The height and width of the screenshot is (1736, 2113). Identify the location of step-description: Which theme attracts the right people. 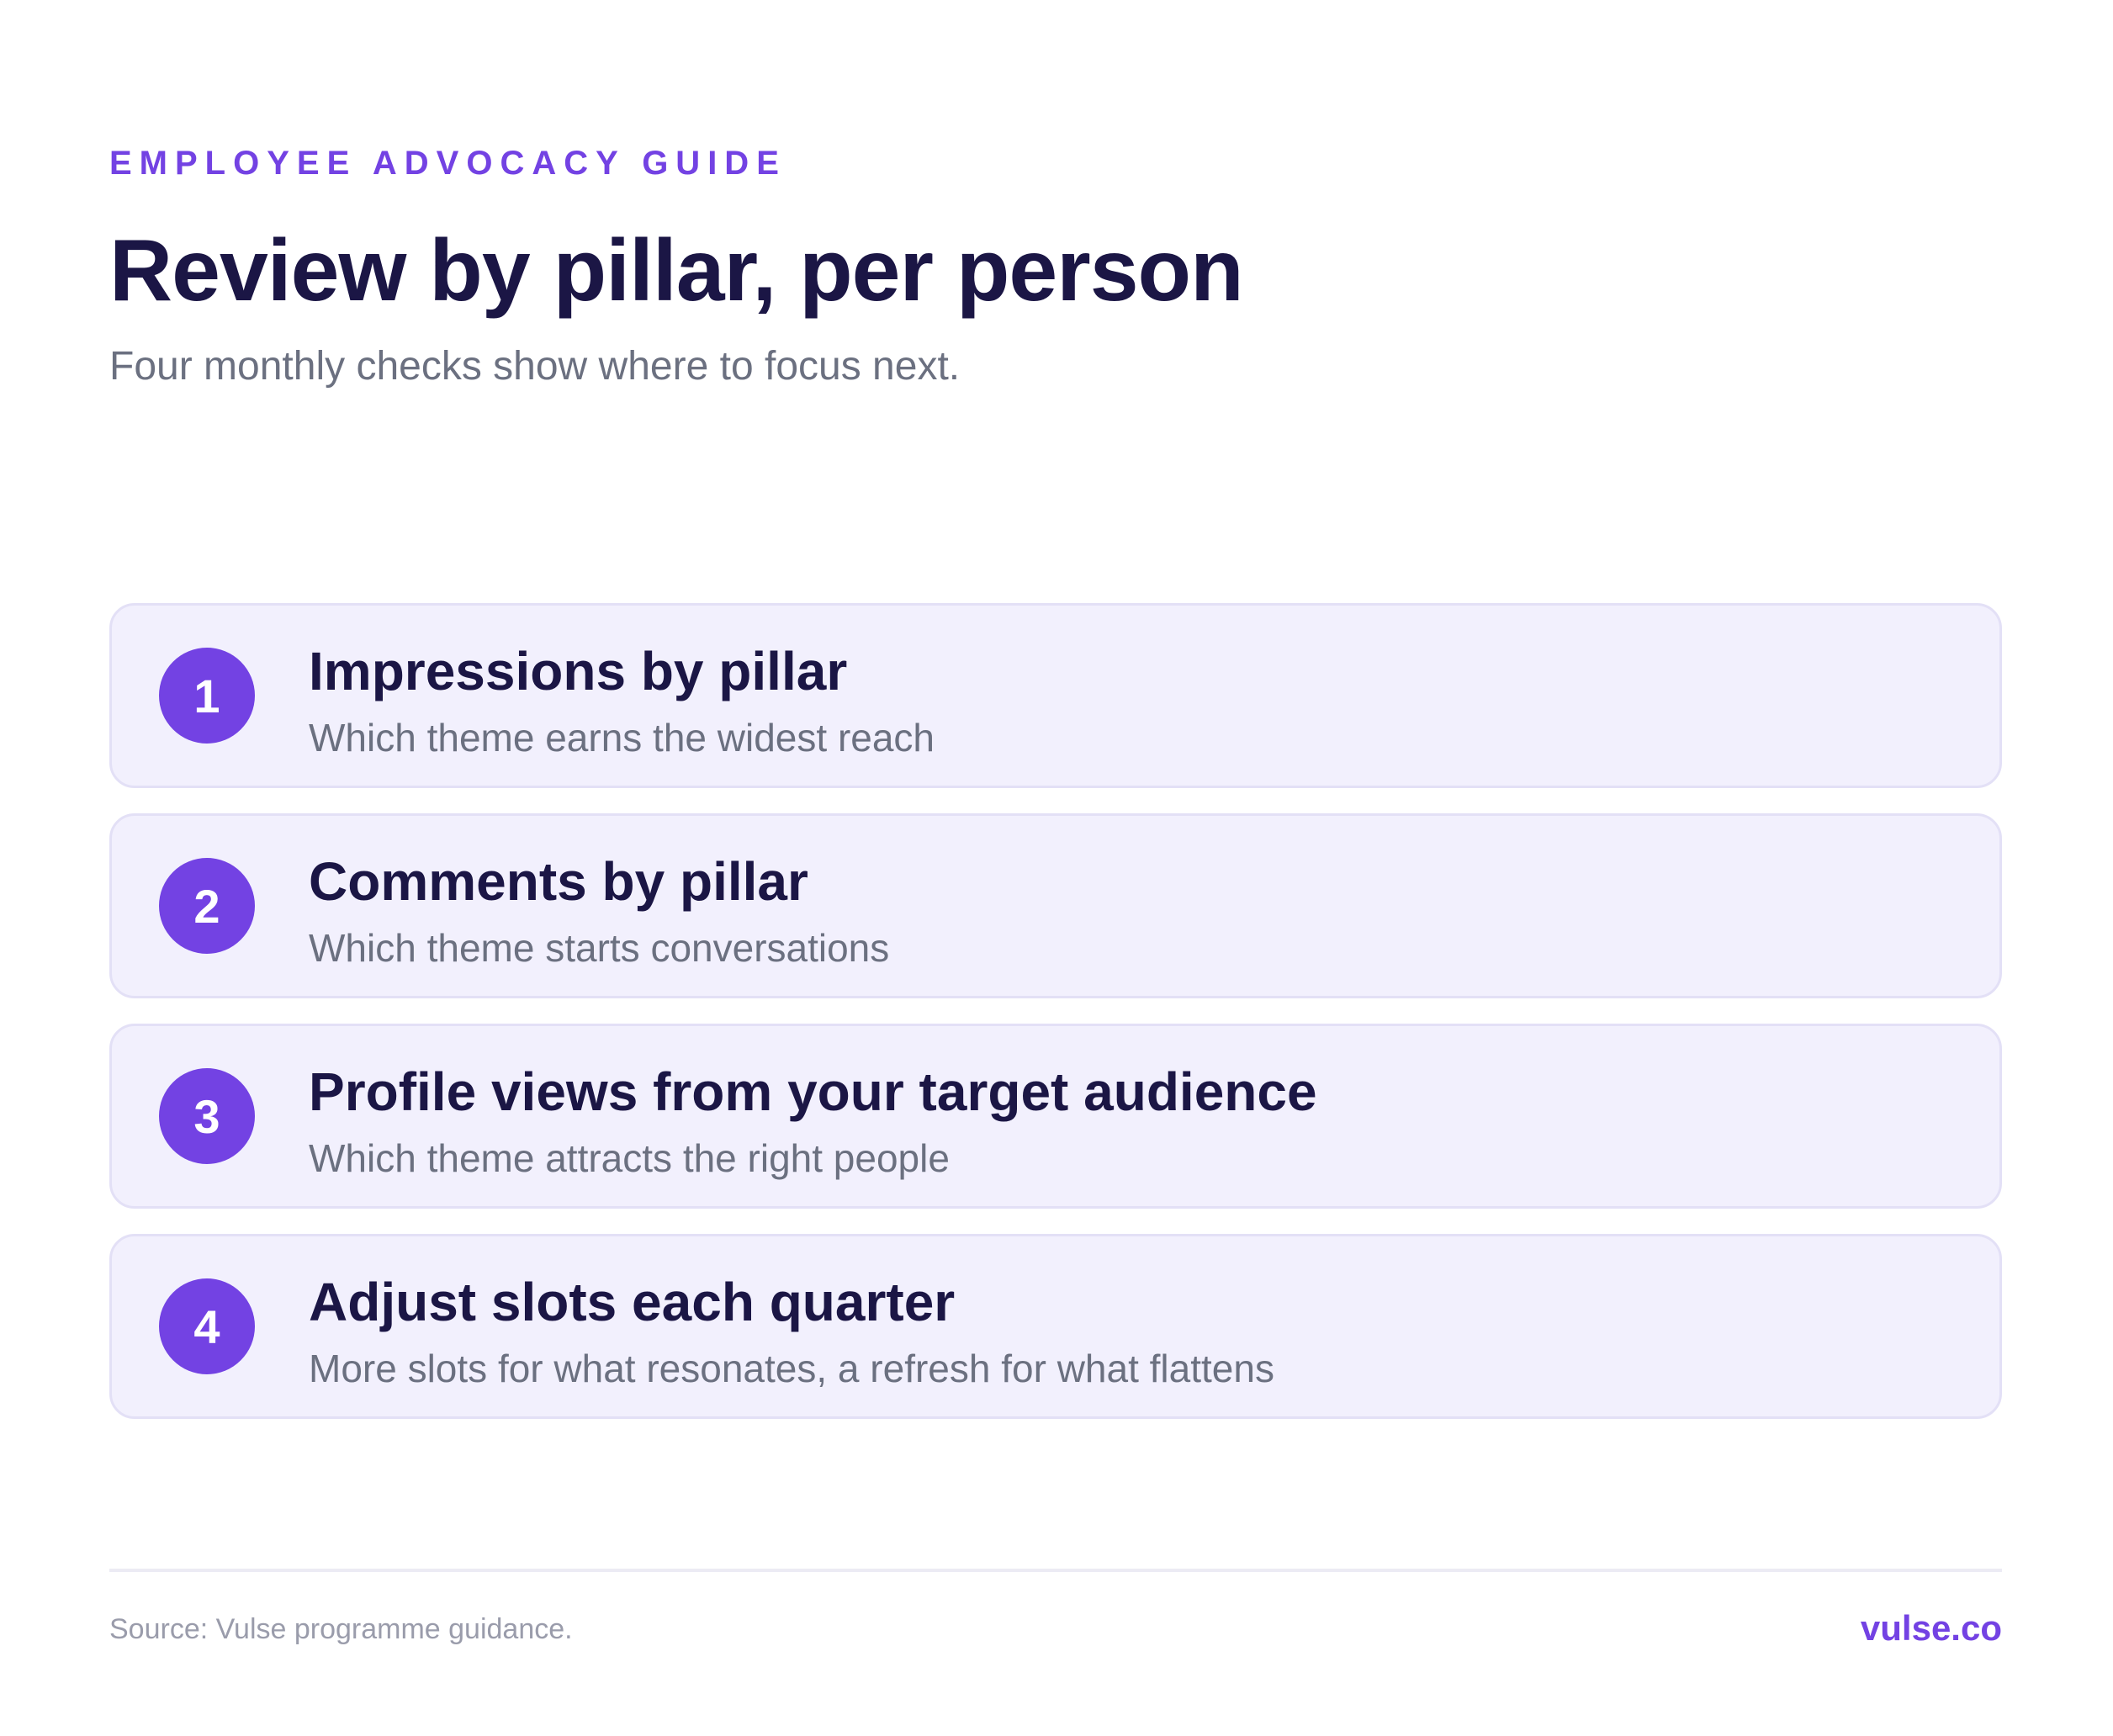
(629, 1158).